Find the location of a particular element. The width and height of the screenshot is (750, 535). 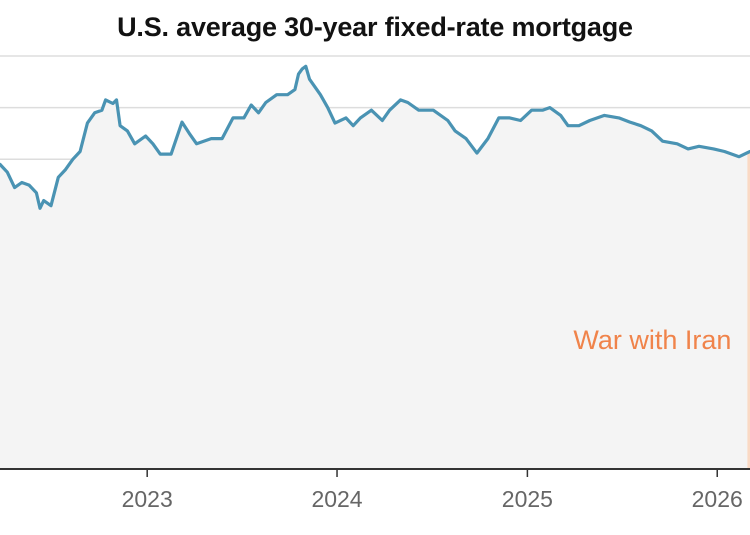

chart-title: U.S. average 30-year fixed-rate mortgage is located at coordinates (375, 27).